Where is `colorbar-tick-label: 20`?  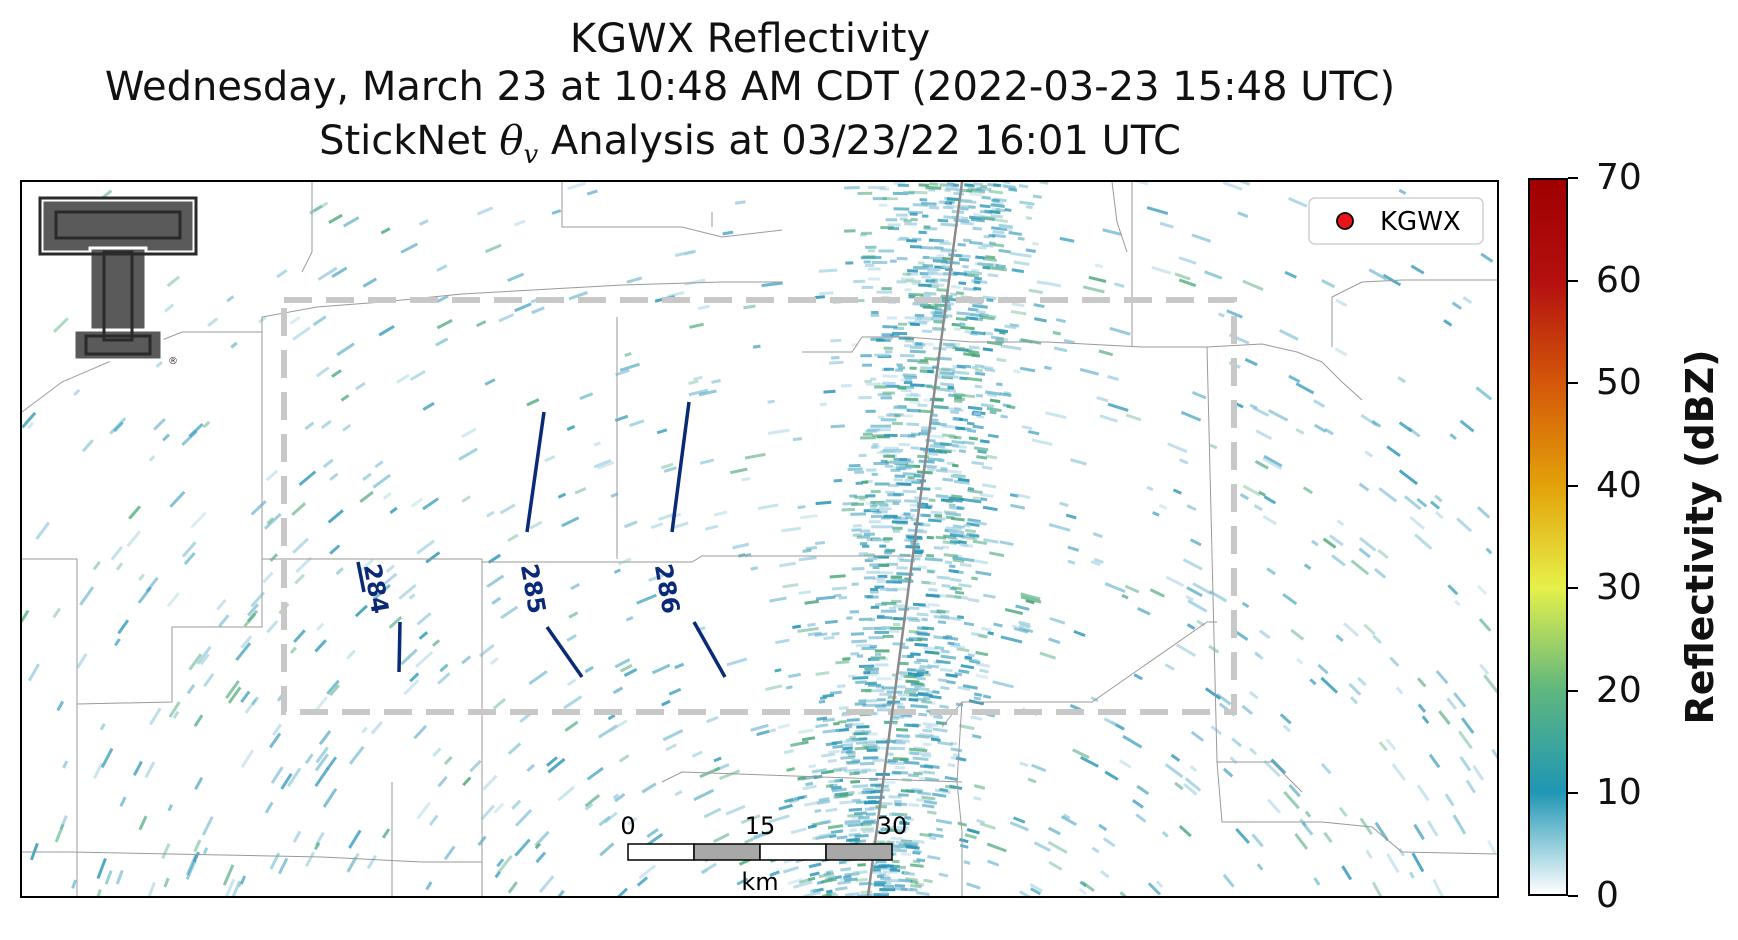
colorbar-tick-label: 20 is located at coordinates (1619, 690).